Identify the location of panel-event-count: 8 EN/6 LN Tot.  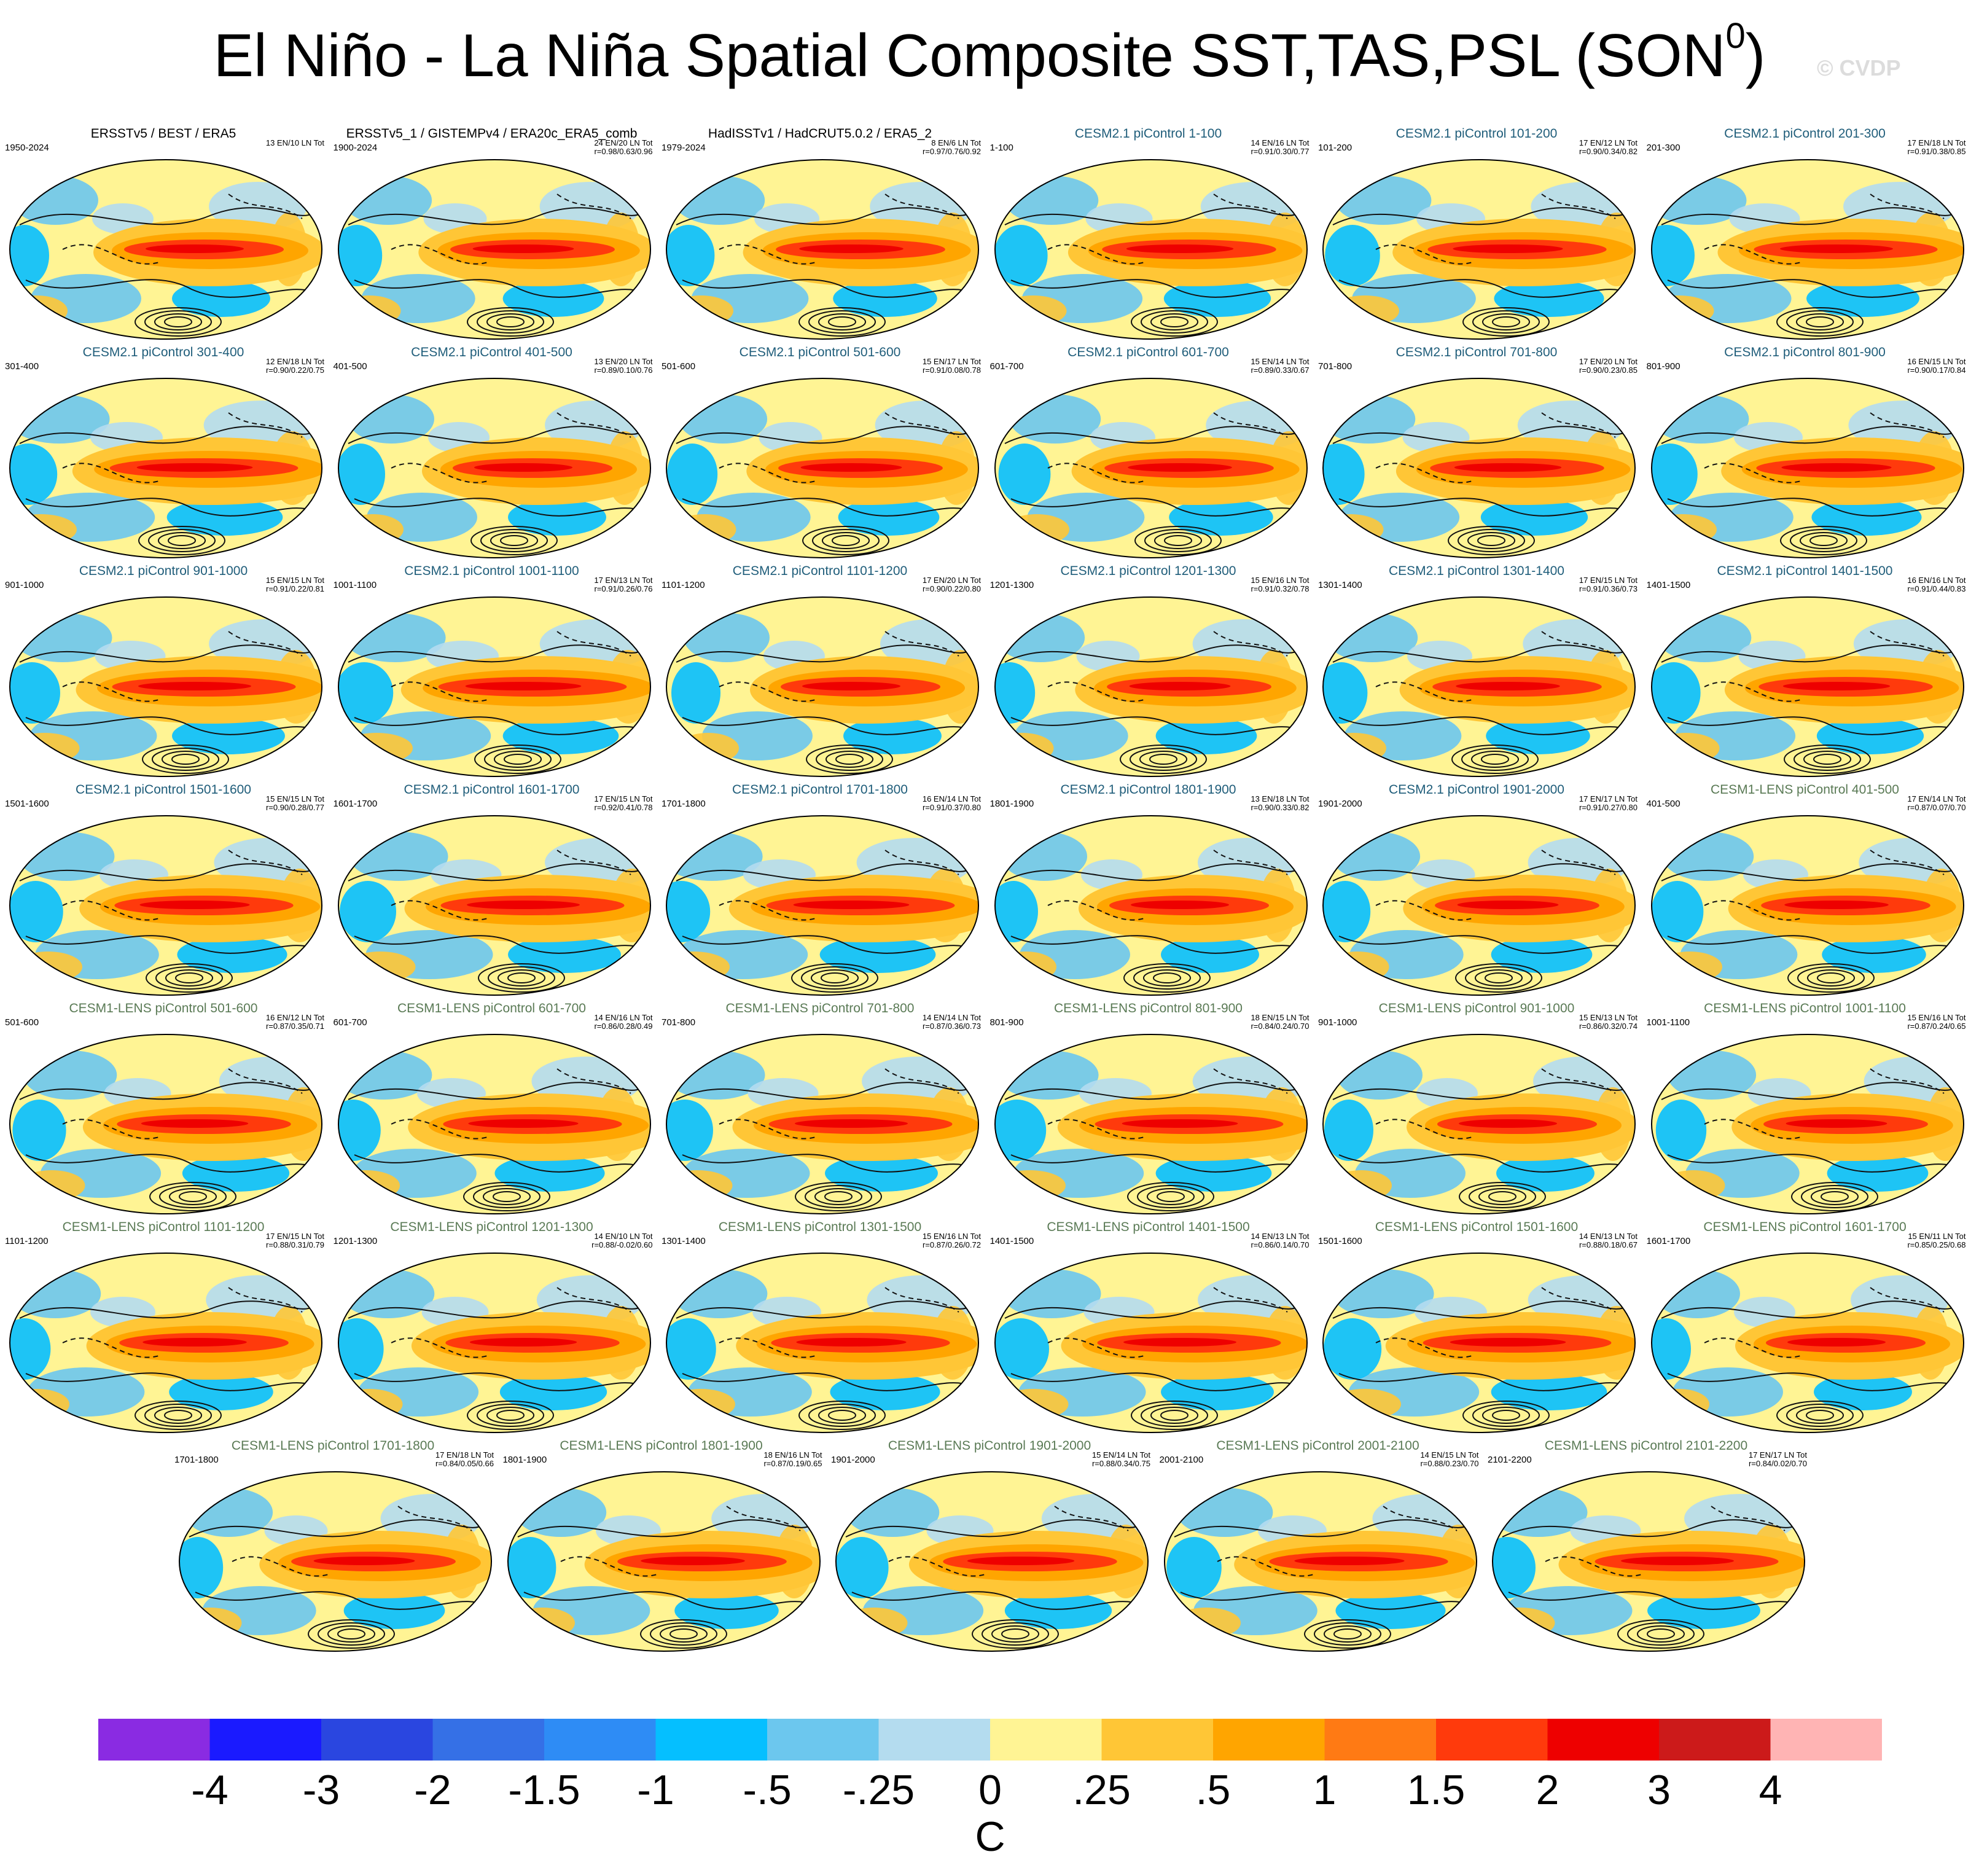
(956, 142).